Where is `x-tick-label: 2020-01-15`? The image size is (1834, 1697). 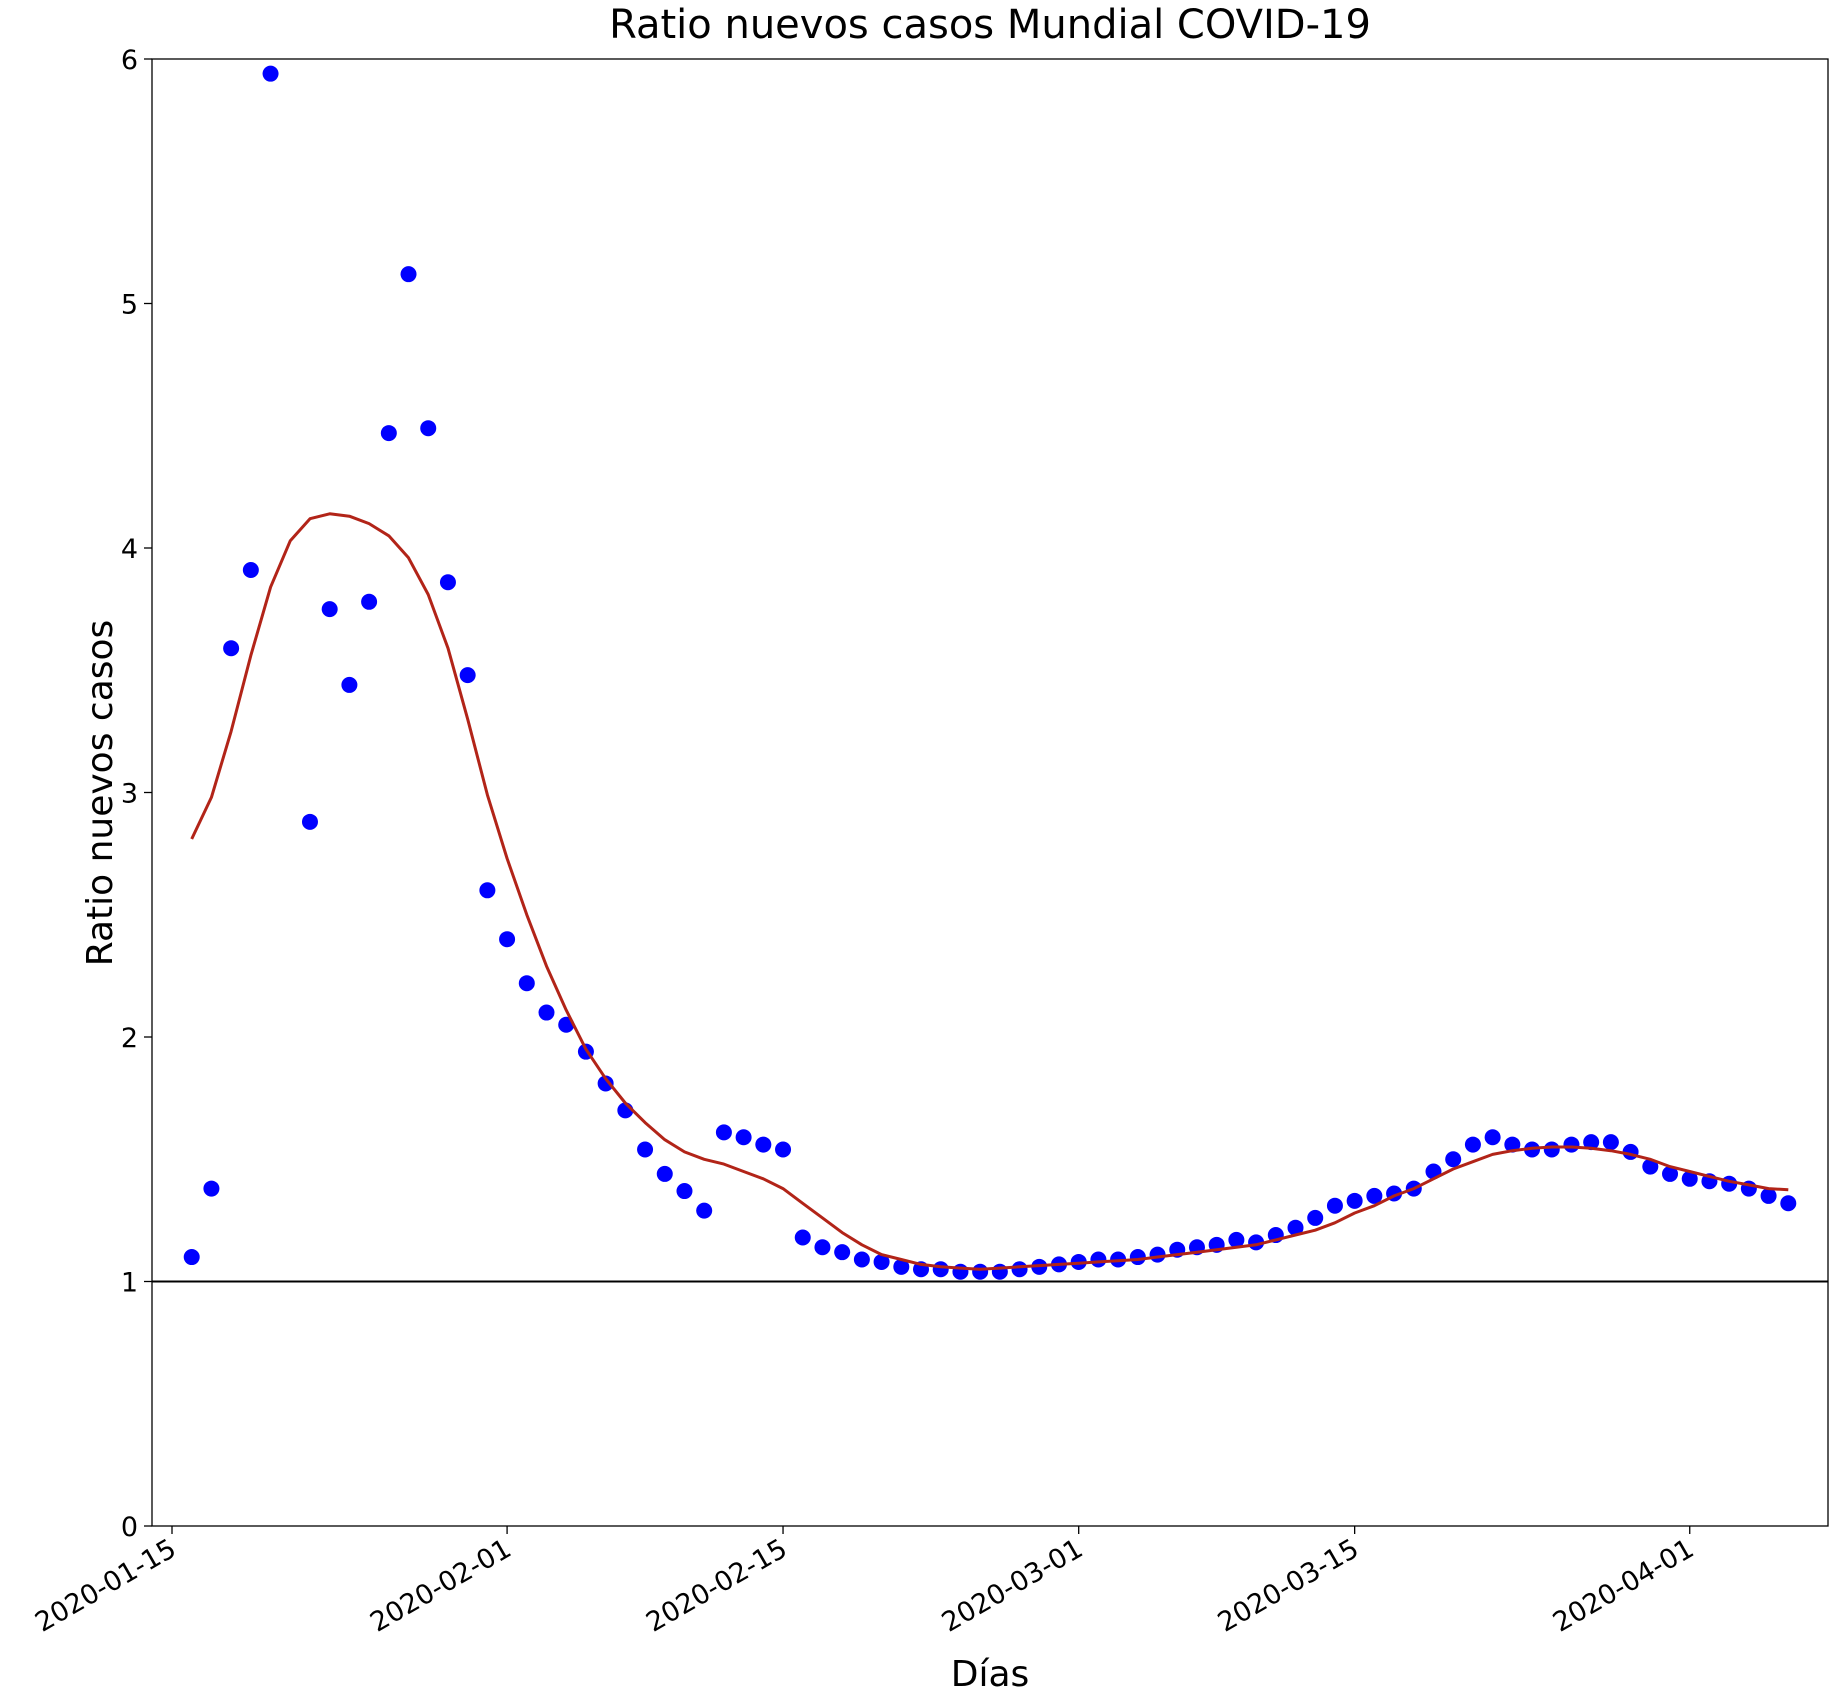 x-tick-label: 2020-01-15 is located at coordinates (105, 1585).